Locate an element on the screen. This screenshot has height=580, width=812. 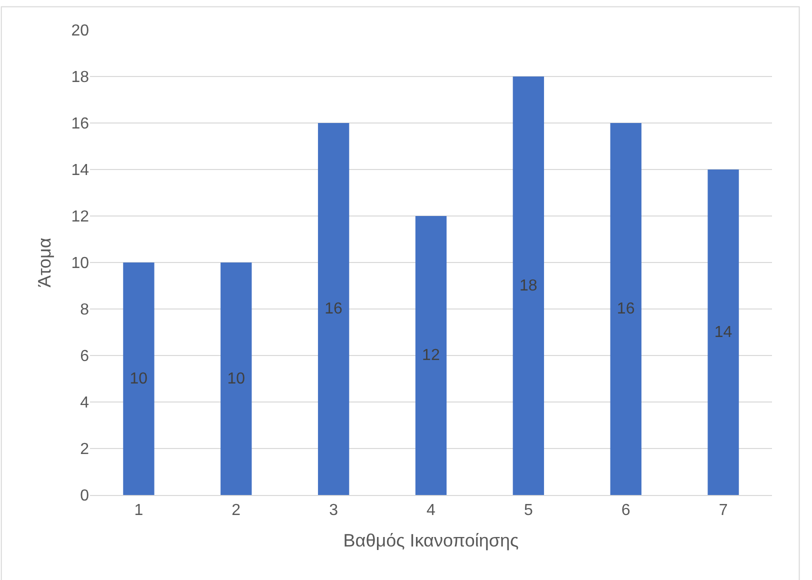
x-tick-label: 7 is located at coordinates (723, 511).